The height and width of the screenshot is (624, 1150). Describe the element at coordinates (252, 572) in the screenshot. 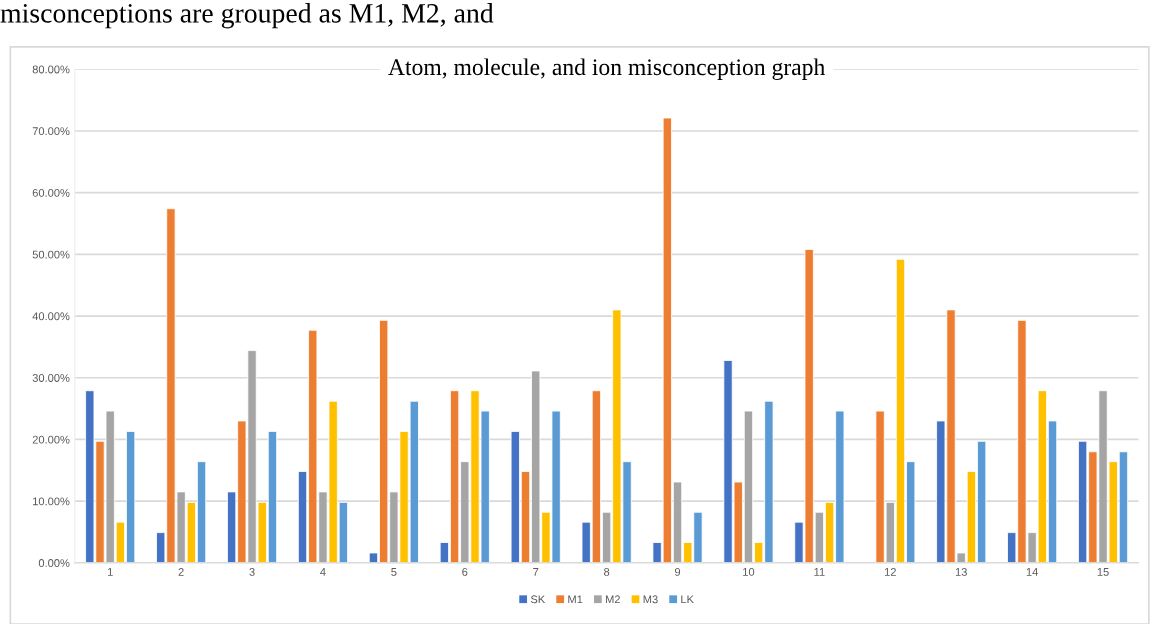

I see `x-tick-label: 3` at that location.